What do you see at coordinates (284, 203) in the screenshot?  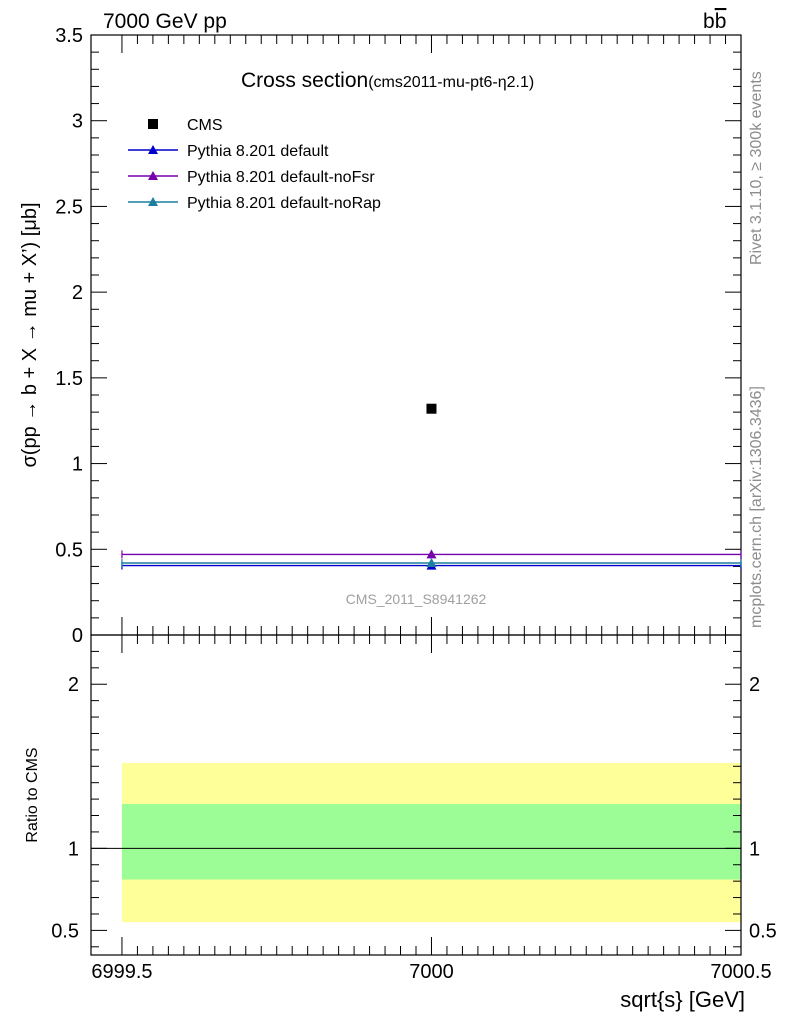 I see `legend-label: Pythia 8.201 default-noRap` at bounding box center [284, 203].